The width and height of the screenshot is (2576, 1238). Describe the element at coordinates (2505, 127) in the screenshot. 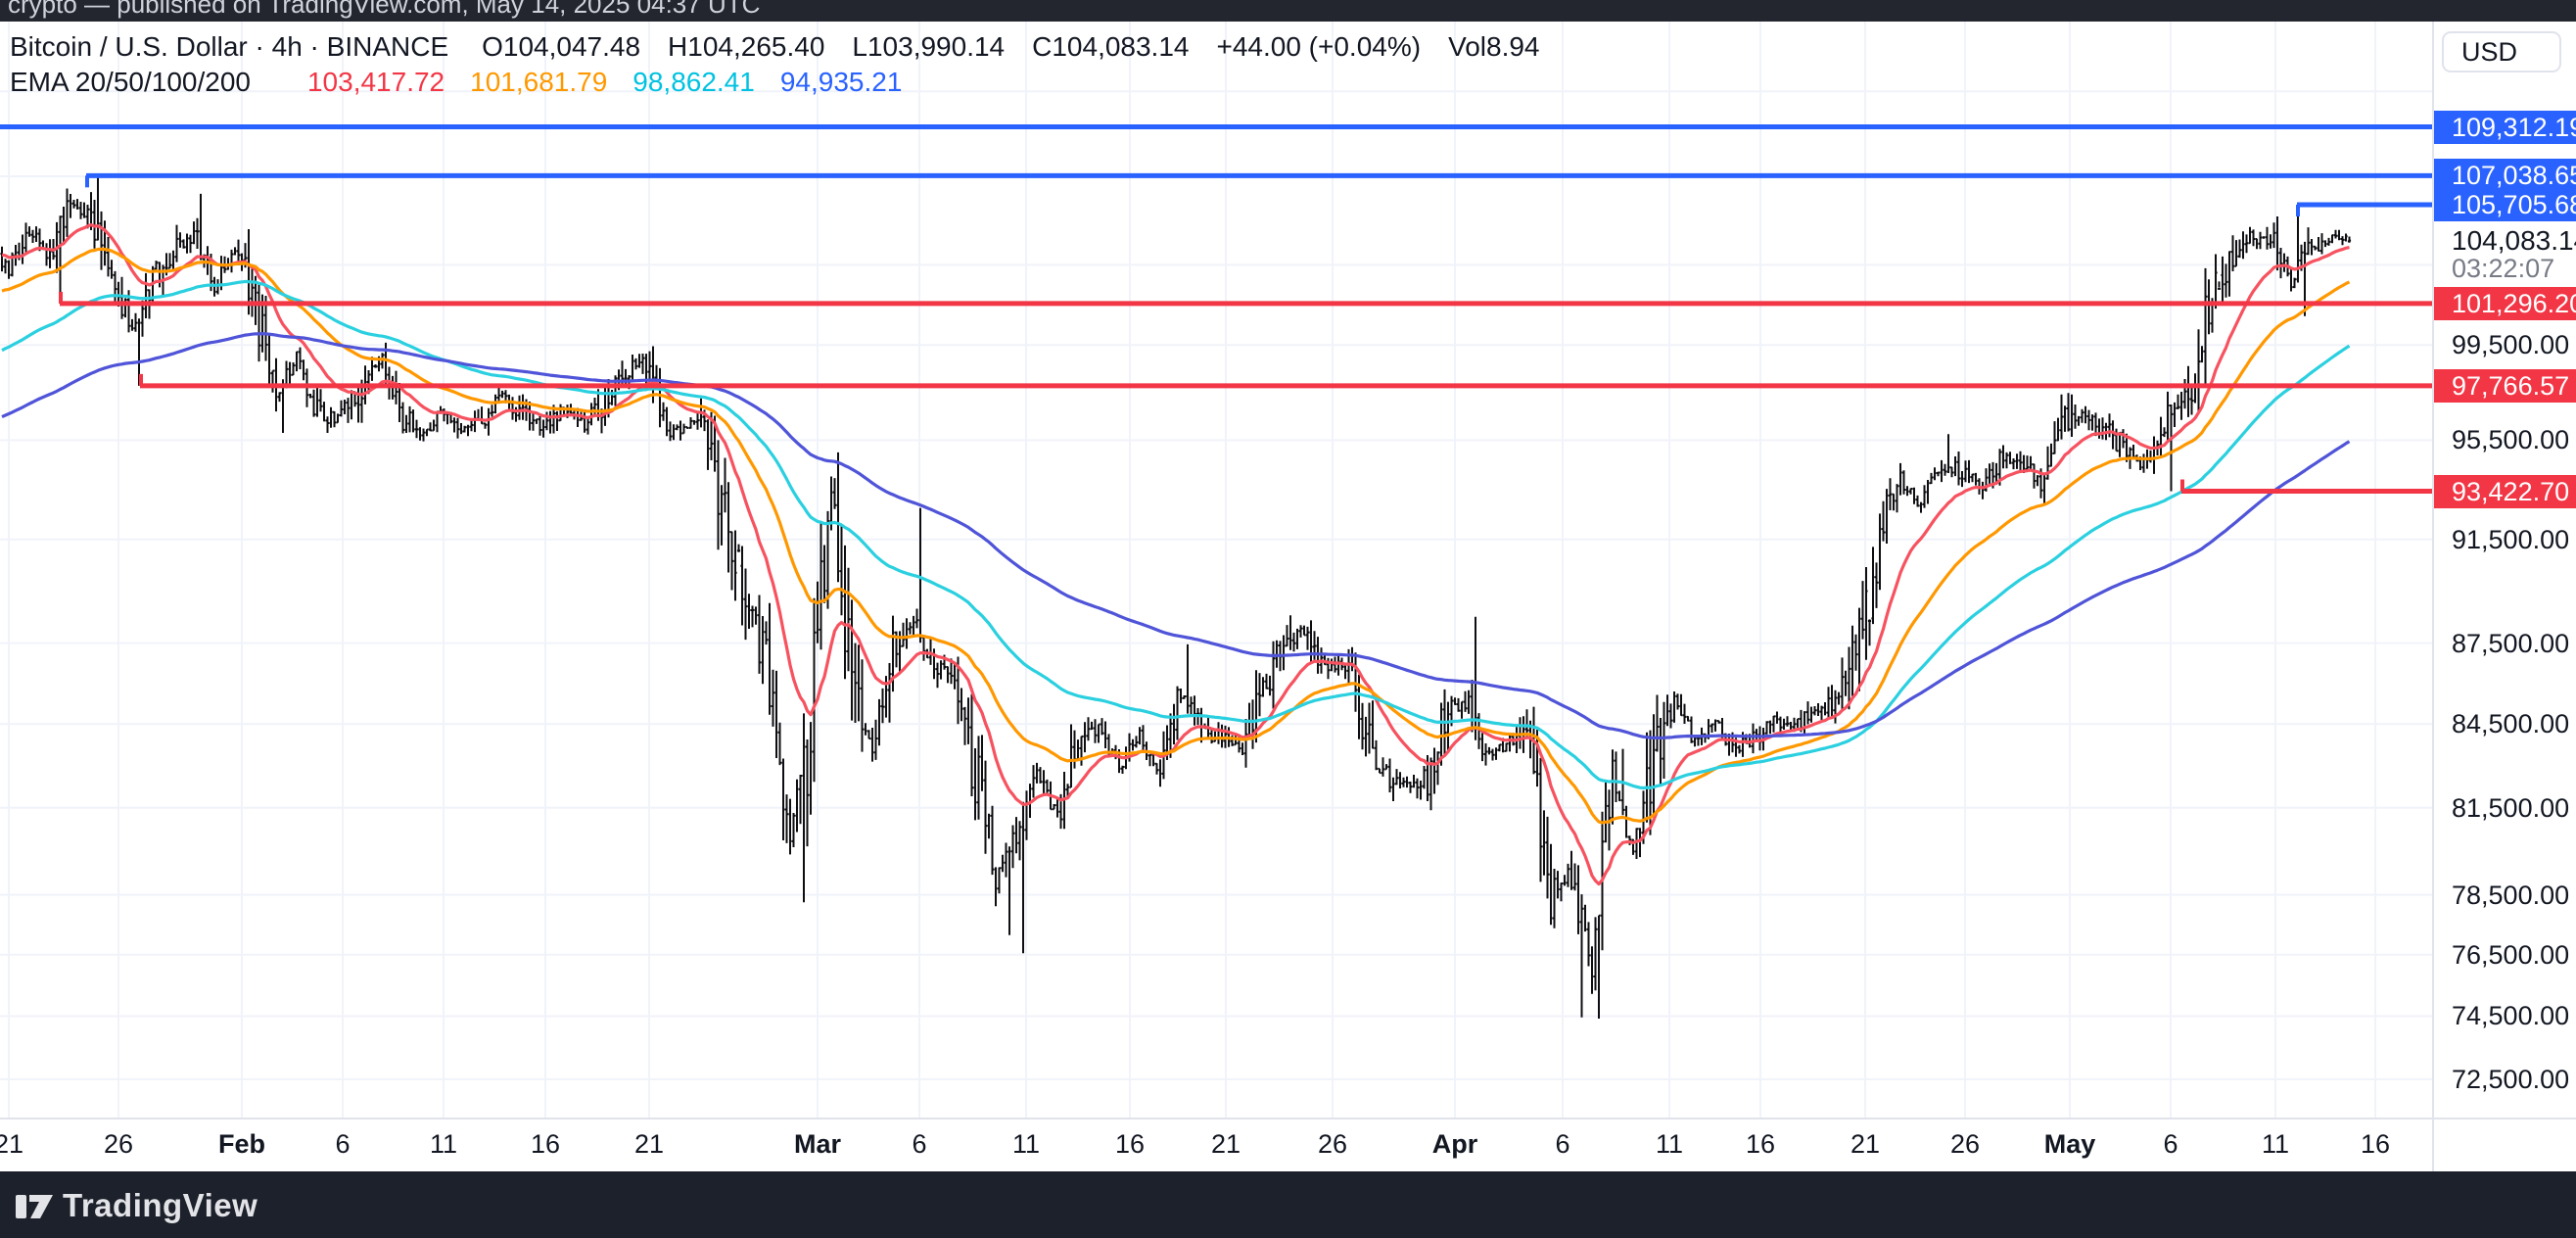

I see `price-level-axis-label: 109,312.19` at that location.